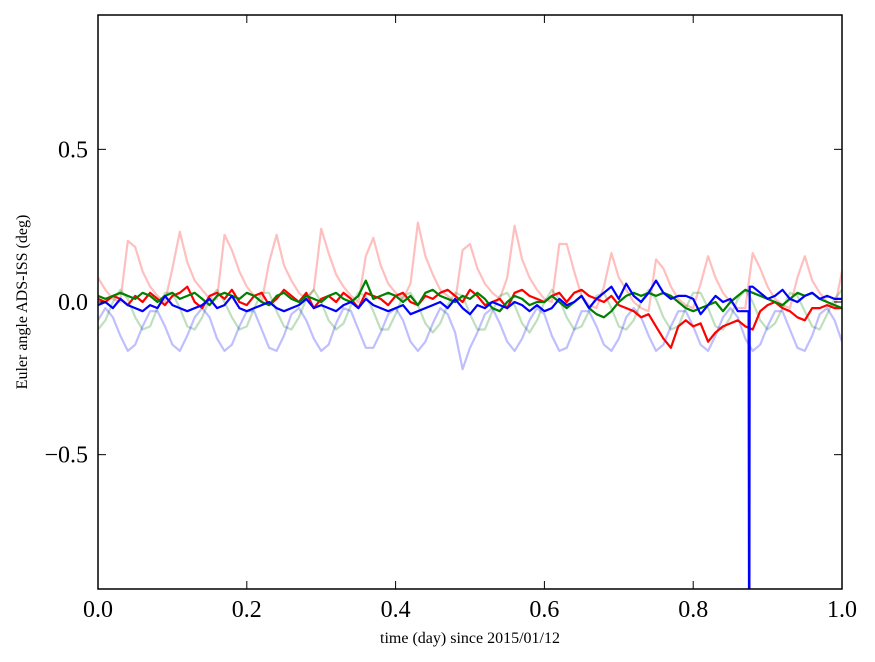 The image size is (875, 662). I want to click on x-tick-label: 1.0, so click(842, 610).